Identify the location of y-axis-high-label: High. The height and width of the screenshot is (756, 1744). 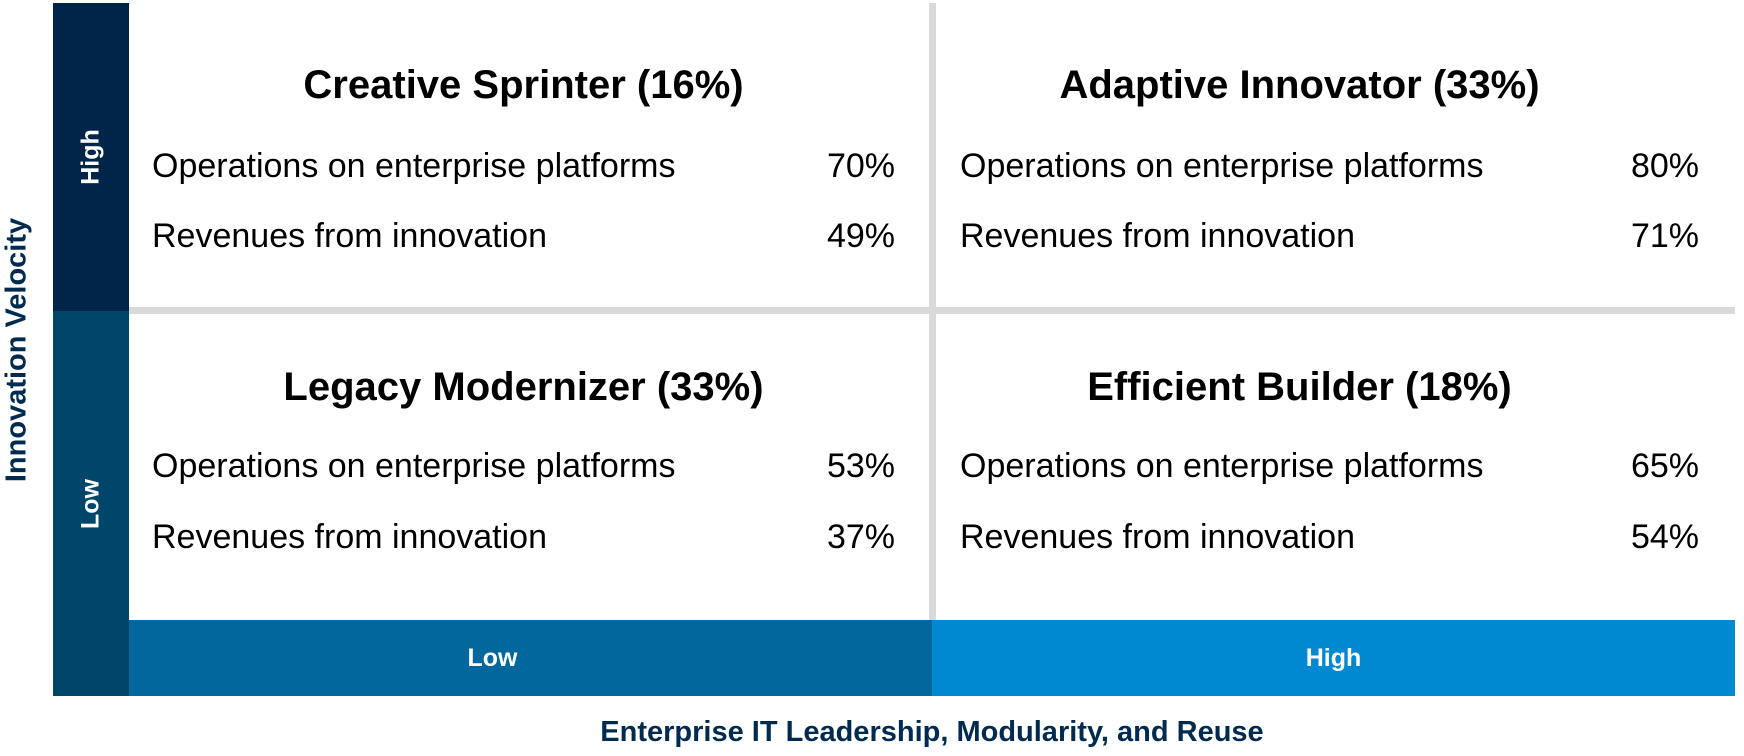
(90, 157).